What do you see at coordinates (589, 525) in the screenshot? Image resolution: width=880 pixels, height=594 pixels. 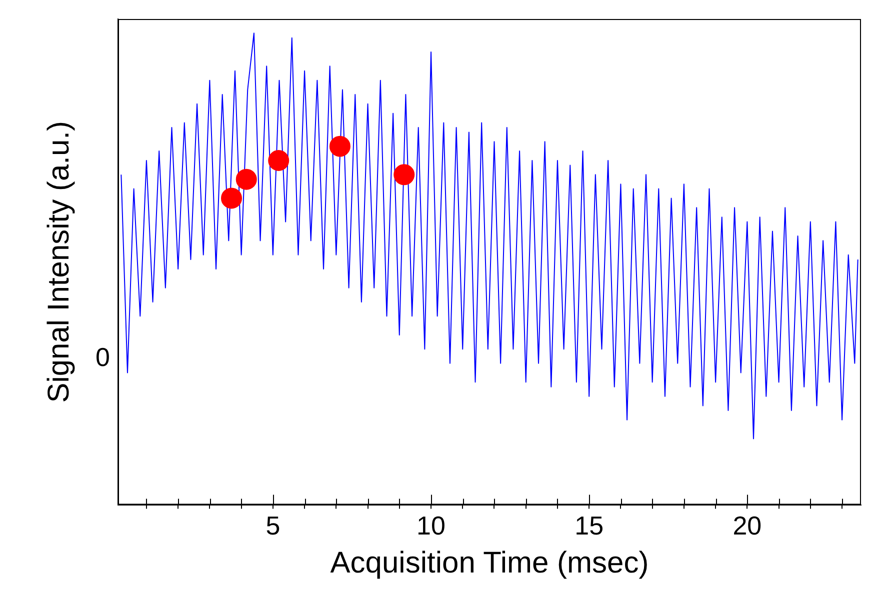 I see `x-tick-label: 15` at bounding box center [589, 525].